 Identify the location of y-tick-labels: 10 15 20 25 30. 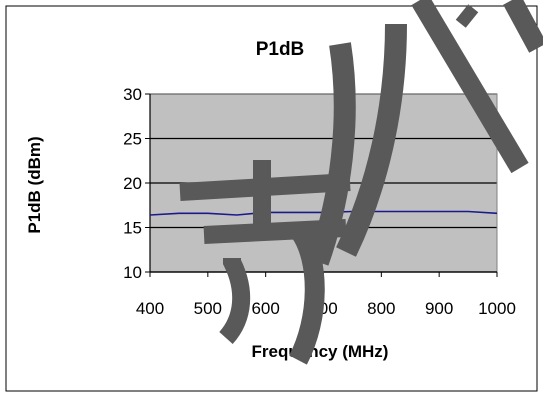
(132, 183).